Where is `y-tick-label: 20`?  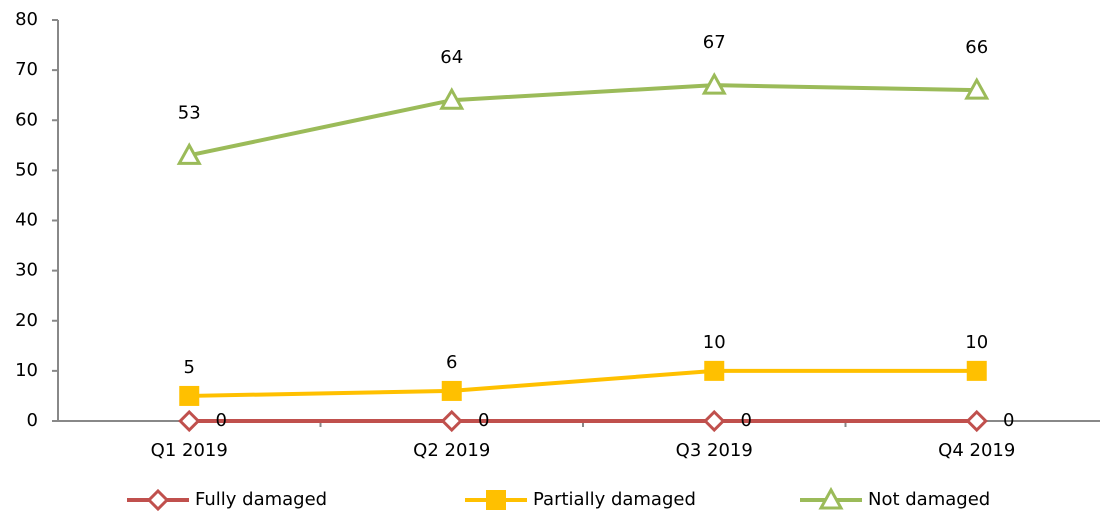 y-tick-label: 20 is located at coordinates (26, 320).